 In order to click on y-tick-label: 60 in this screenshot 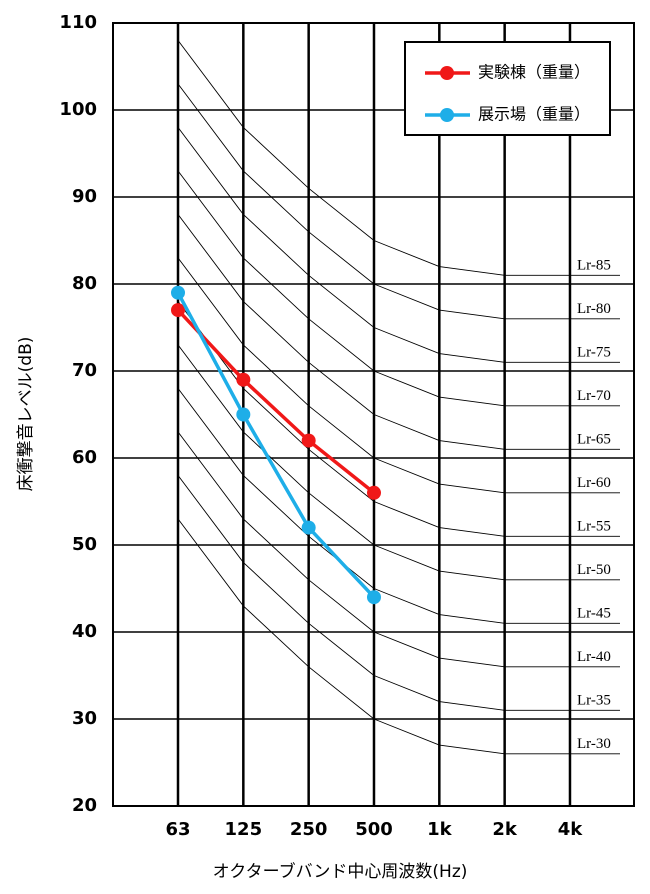, I will do `click(84, 457)`.